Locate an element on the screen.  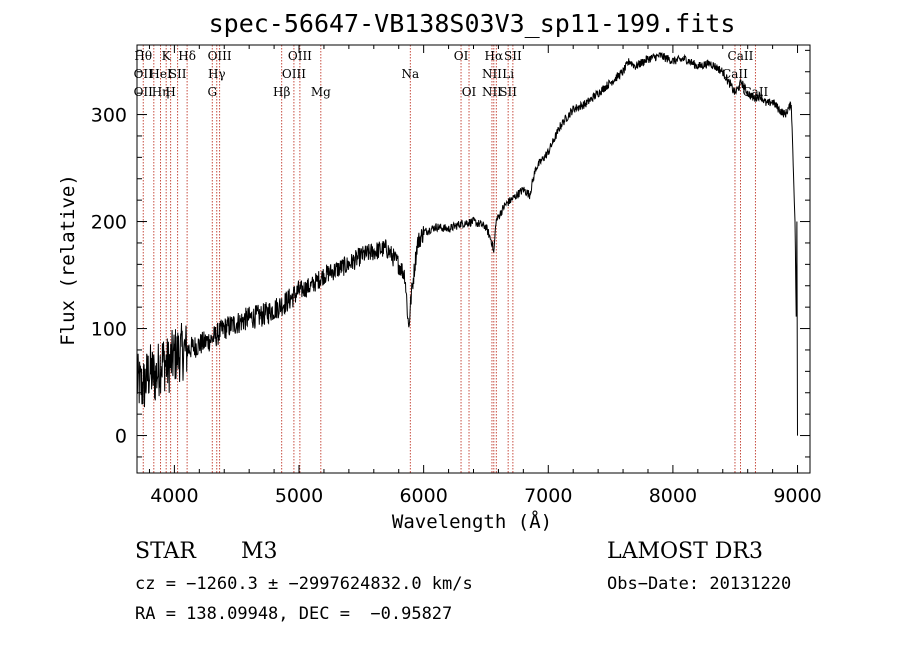
y-tick-label: 300 is located at coordinates (109, 116).